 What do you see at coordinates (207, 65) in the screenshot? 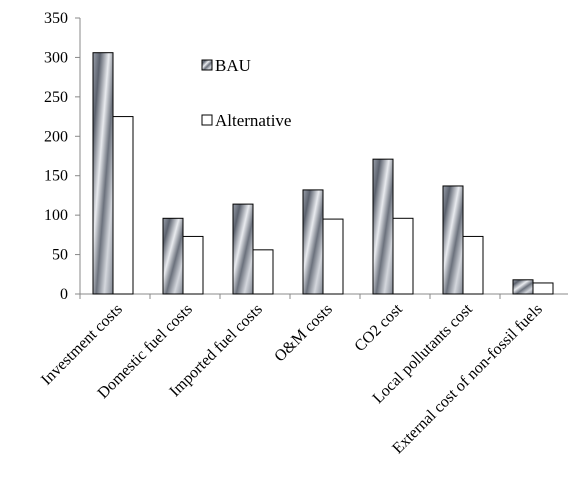
I see `legend-swatch-bau` at bounding box center [207, 65].